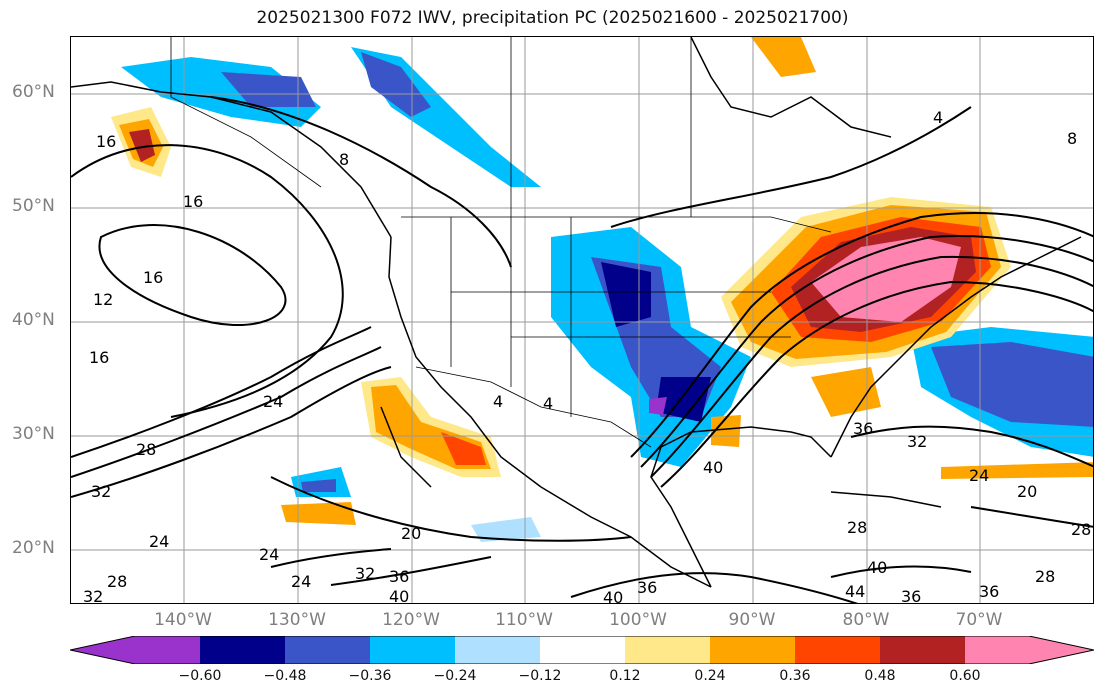 This screenshot has height=698, width=1105. Describe the element at coordinates (411, 571) in the screenshot. I see `contour-32-b` at that location.